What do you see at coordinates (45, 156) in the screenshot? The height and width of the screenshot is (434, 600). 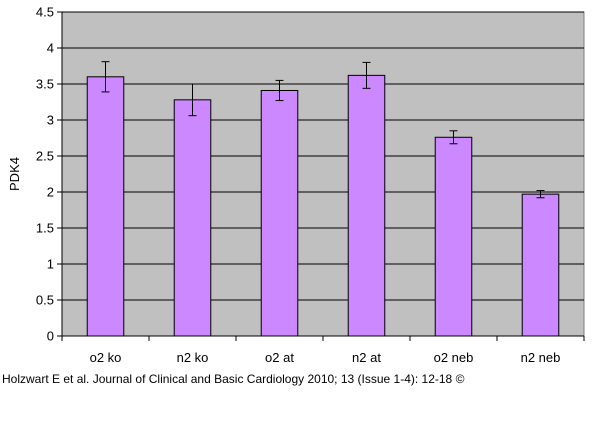 I see `y-tick-label: 2.5` at bounding box center [45, 156].